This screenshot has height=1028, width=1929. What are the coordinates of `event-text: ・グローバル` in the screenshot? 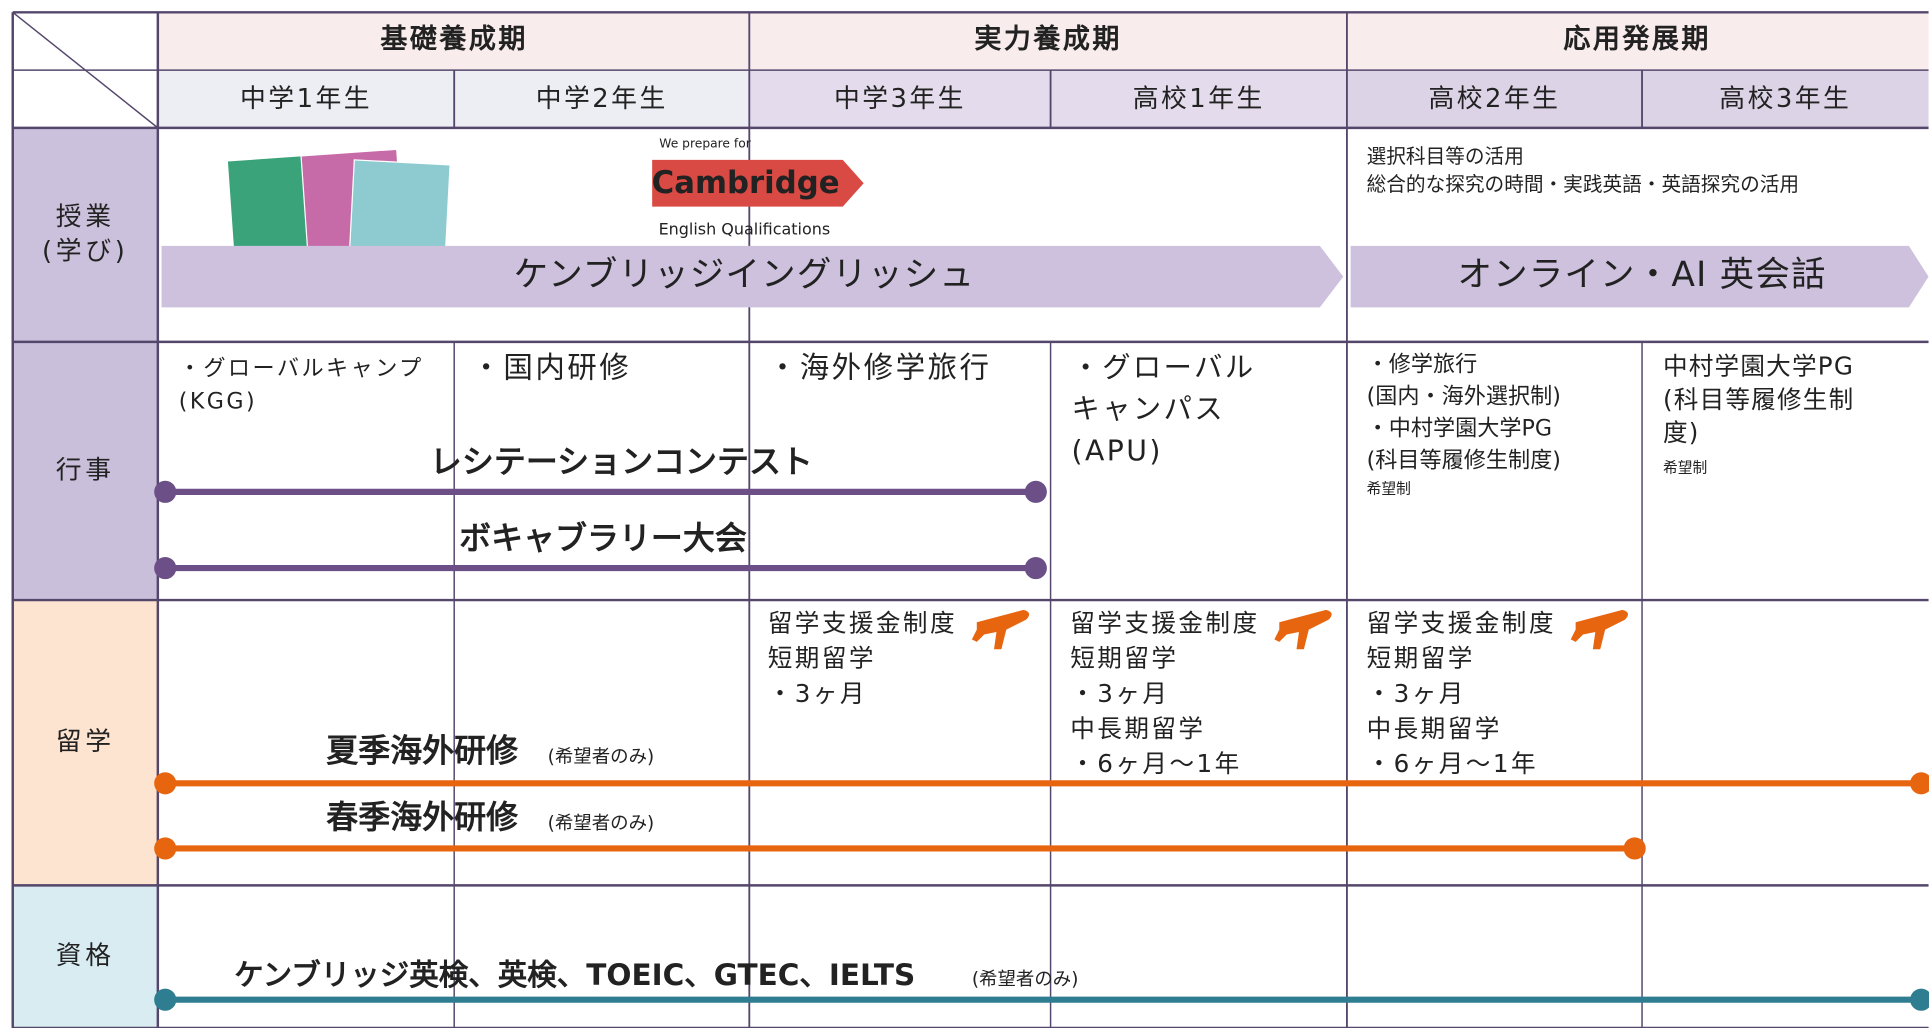 It's located at (1163, 367).